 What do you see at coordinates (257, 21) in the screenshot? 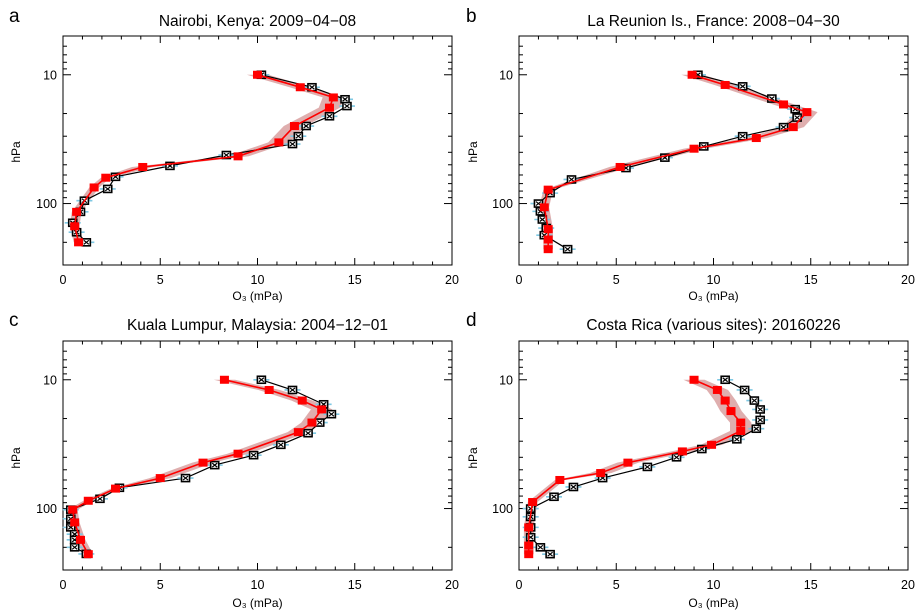
I see `panel-title: Nairobi, Kenya: 2009−04−08` at bounding box center [257, 21].